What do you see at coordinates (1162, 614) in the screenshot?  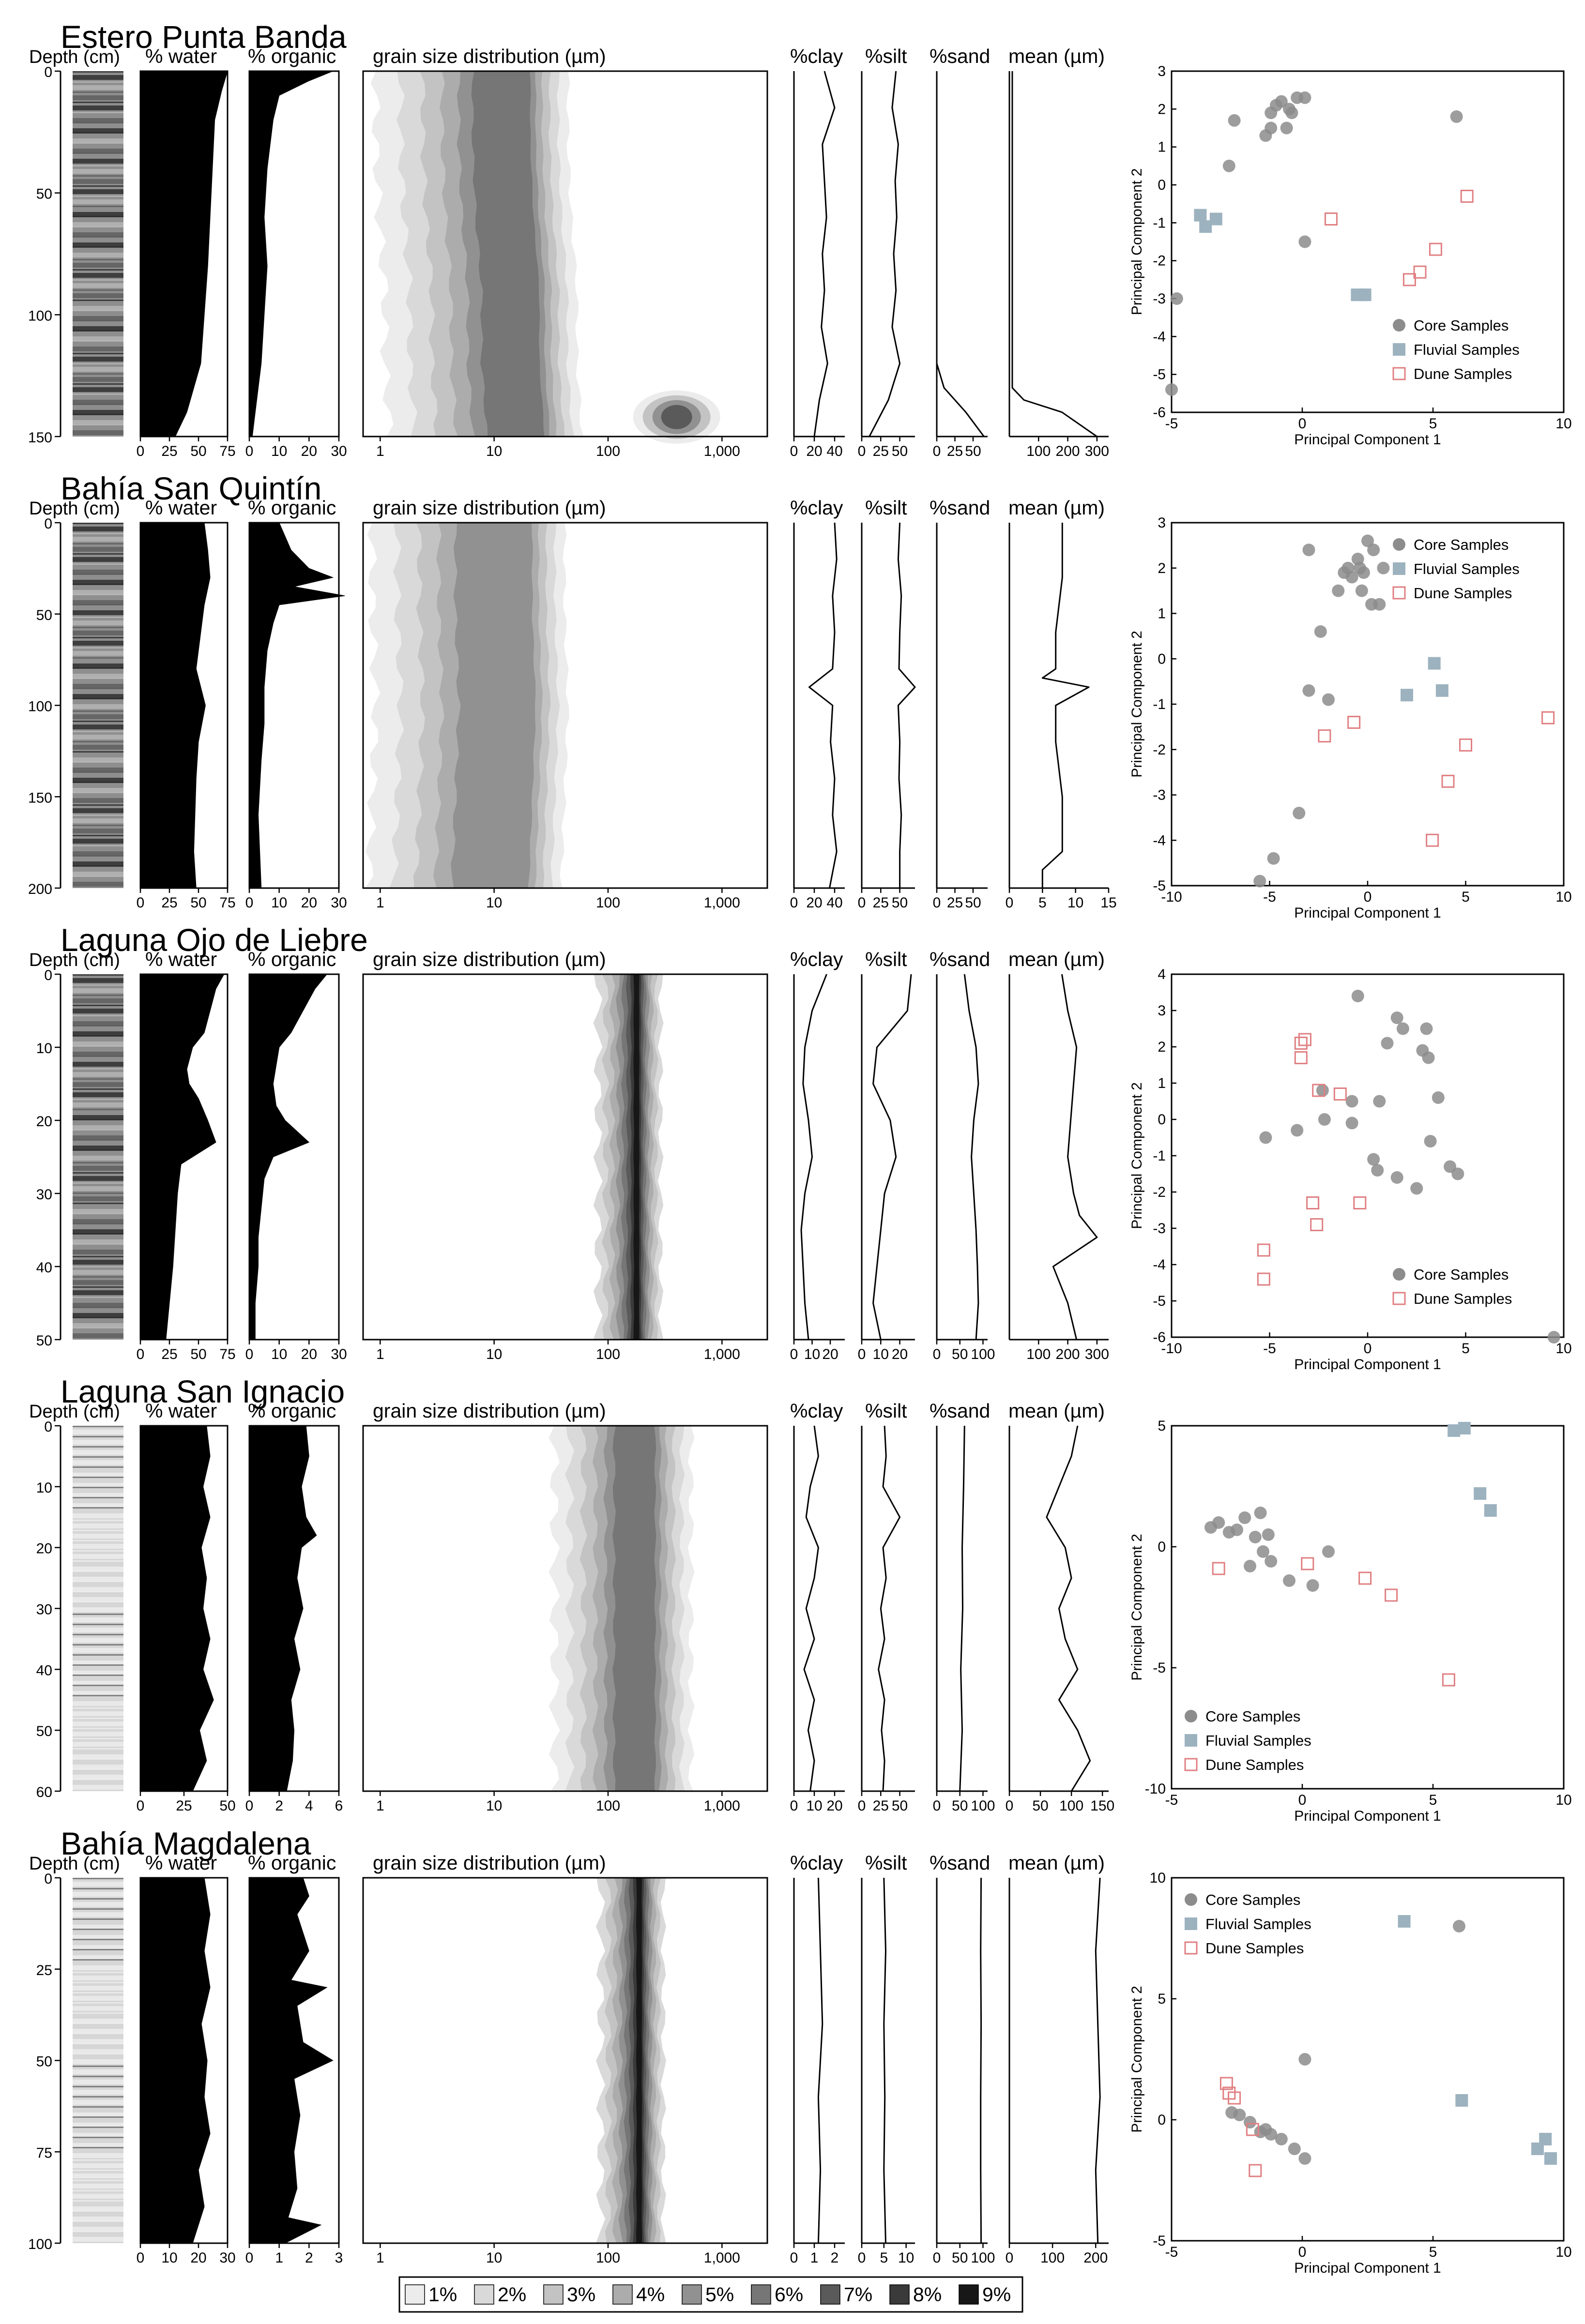 I see `pca-y-tick-label: 1` at bounding box center [1162, 614].